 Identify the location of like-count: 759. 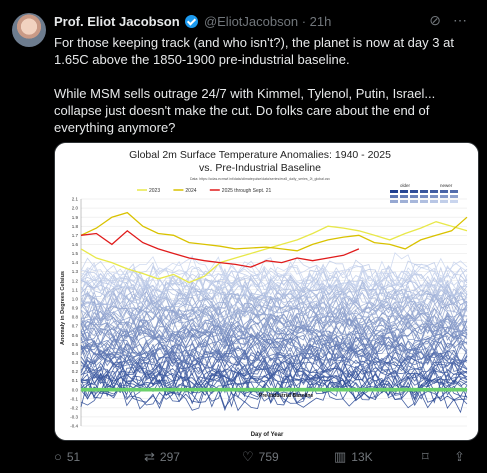
(268, 457).